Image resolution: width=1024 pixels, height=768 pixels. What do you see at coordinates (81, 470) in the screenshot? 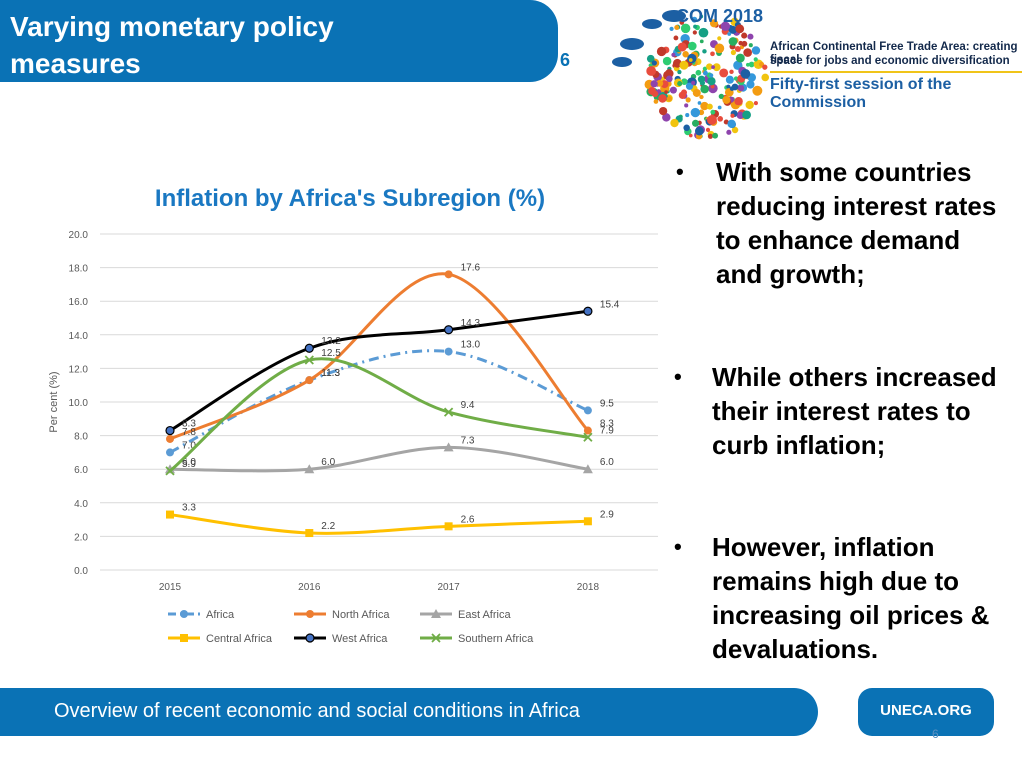
I see `y-tick-label: 6.0` at bounding box center [81, 470].